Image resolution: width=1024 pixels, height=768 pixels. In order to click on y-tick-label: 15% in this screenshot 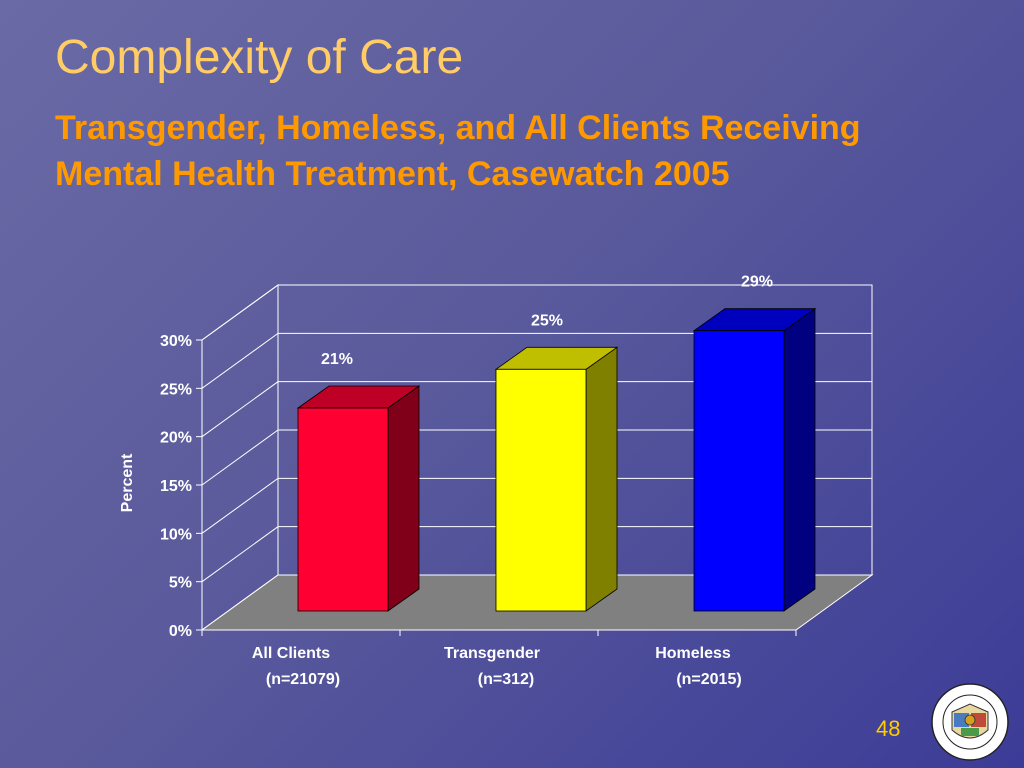, I will do `click(176, 486)`.